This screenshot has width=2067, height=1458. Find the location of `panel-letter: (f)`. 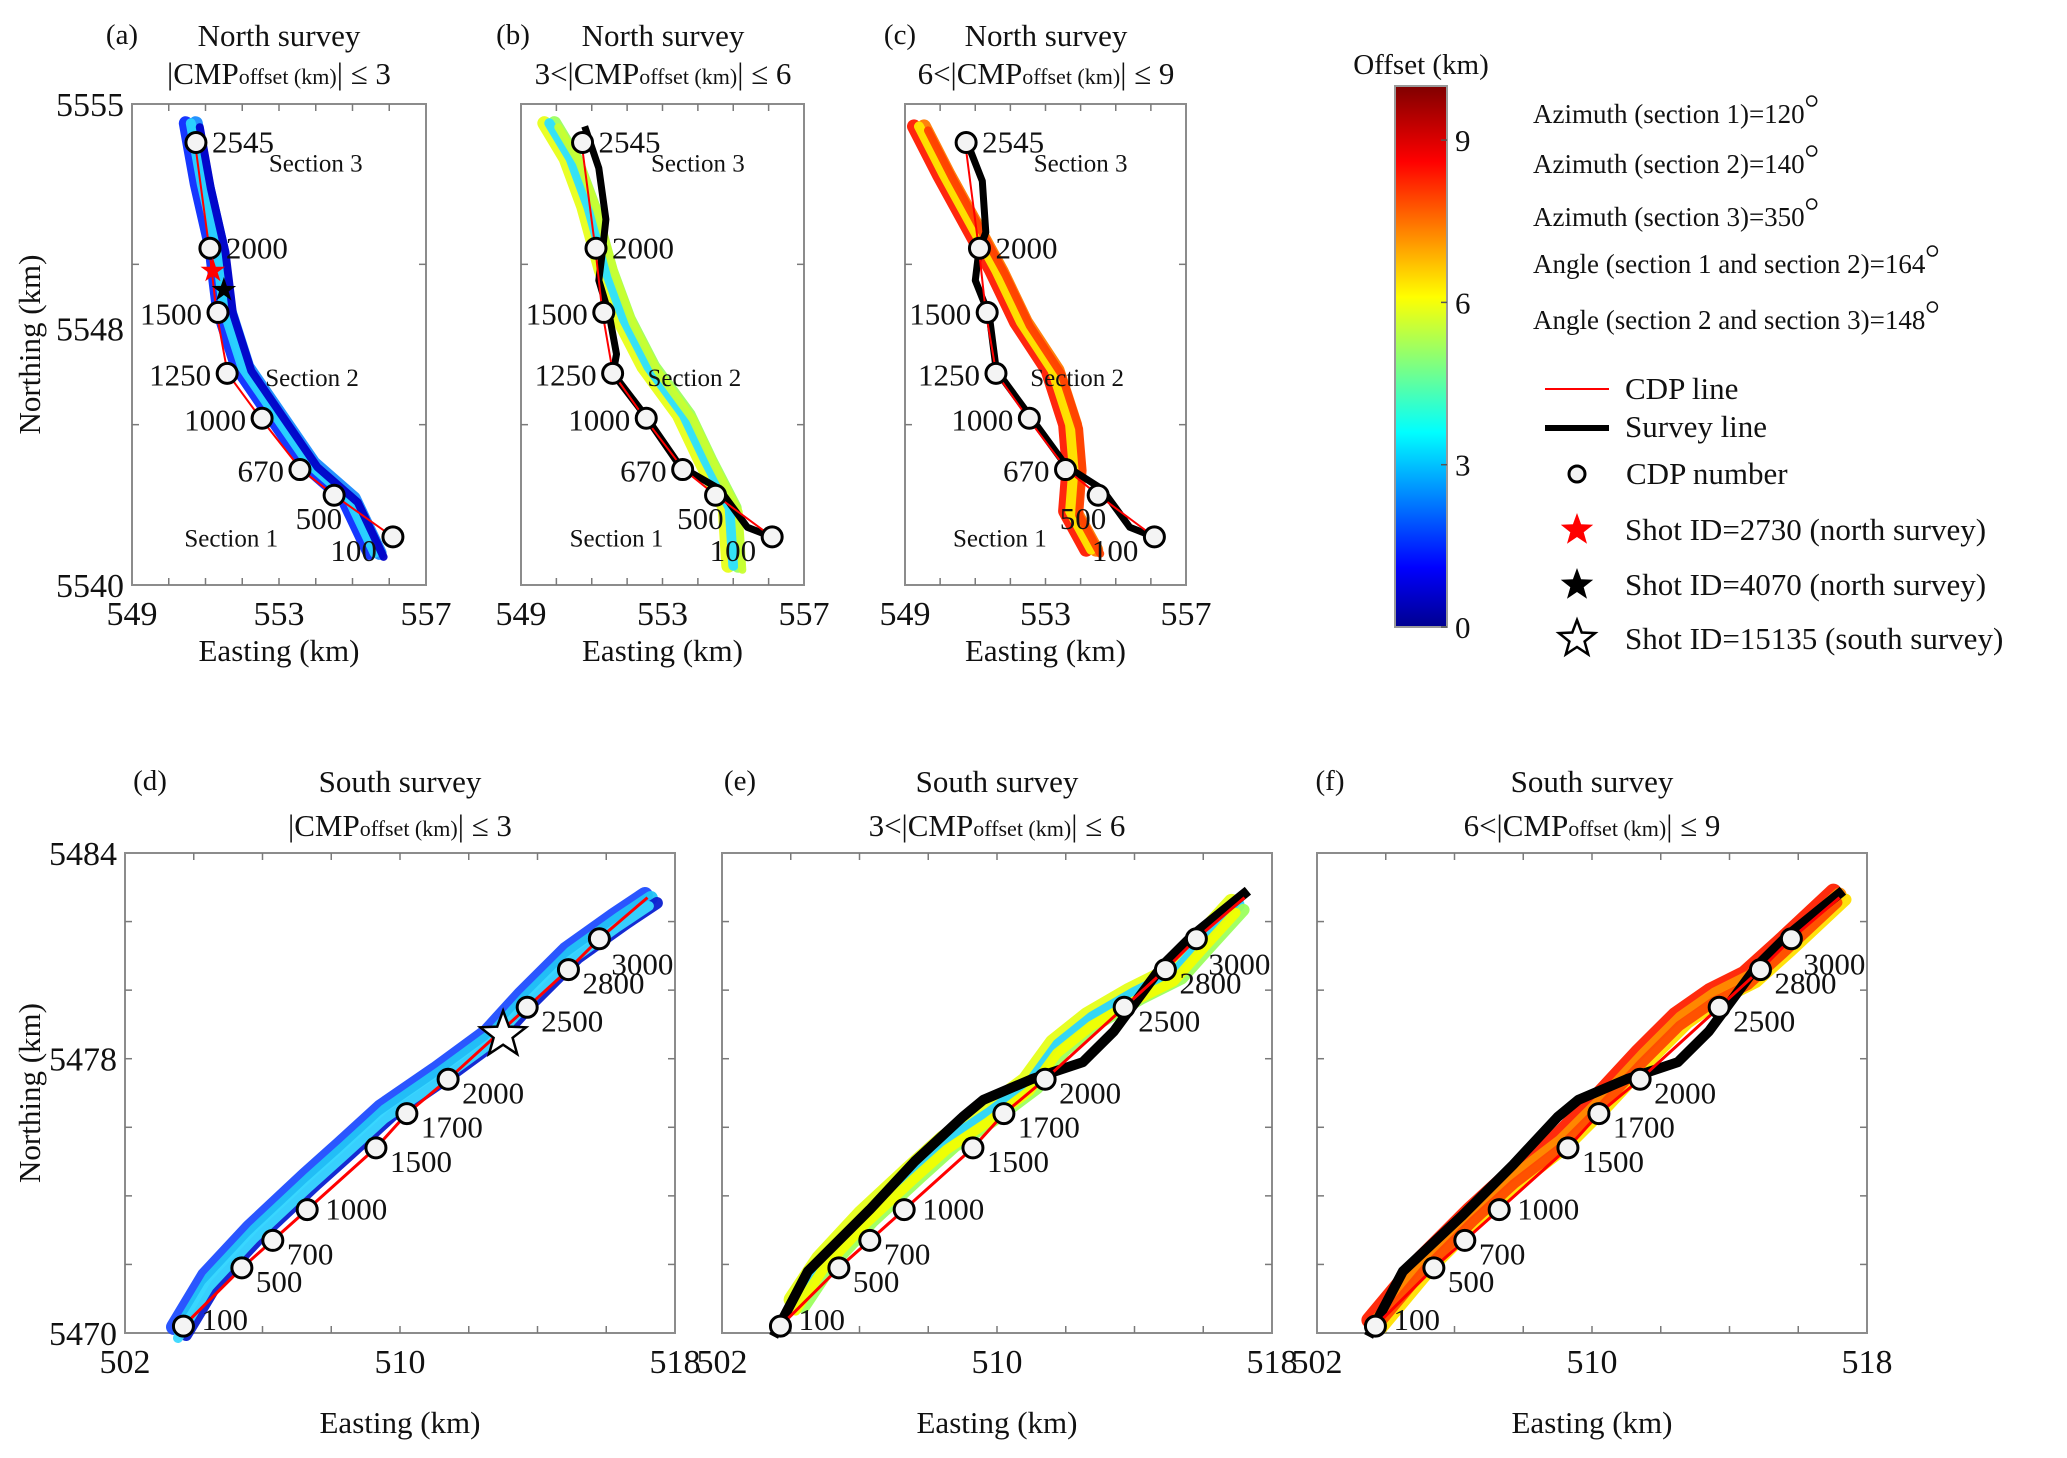

panel-letter: (f) is located at coordinates (1330, 781).